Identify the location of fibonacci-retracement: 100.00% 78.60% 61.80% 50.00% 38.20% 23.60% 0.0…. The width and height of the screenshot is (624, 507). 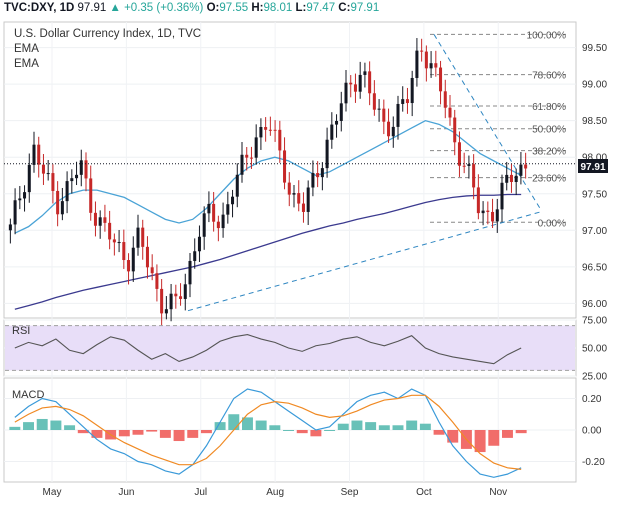
(498, 129).